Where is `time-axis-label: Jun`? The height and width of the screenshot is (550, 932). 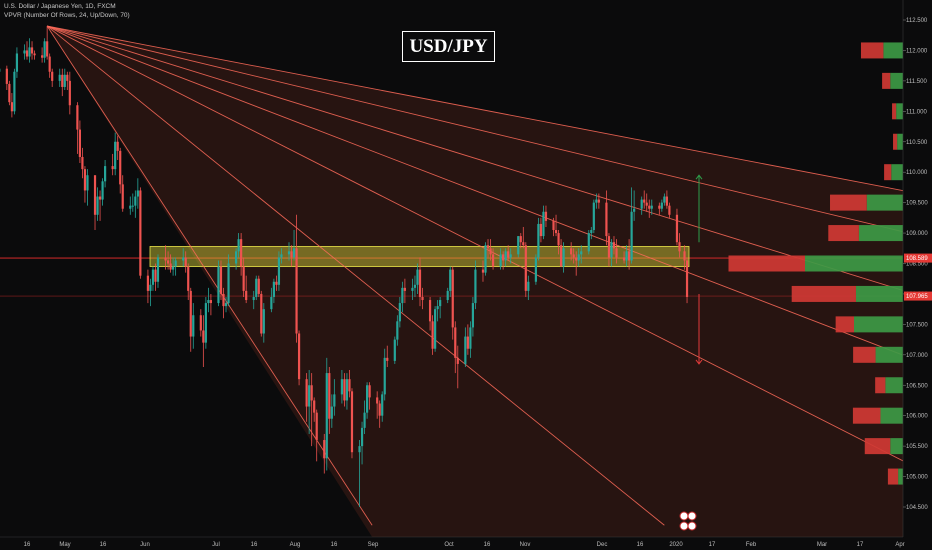 time-axis-label: Jun is located at coordinates (145, 545).